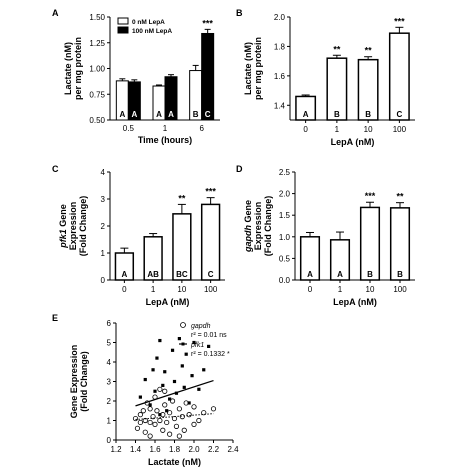 Image resolution: width=474 pixels, height=474 pixels. I want to click on y-axis-label-c: (Fold Change), so click(83, 226).